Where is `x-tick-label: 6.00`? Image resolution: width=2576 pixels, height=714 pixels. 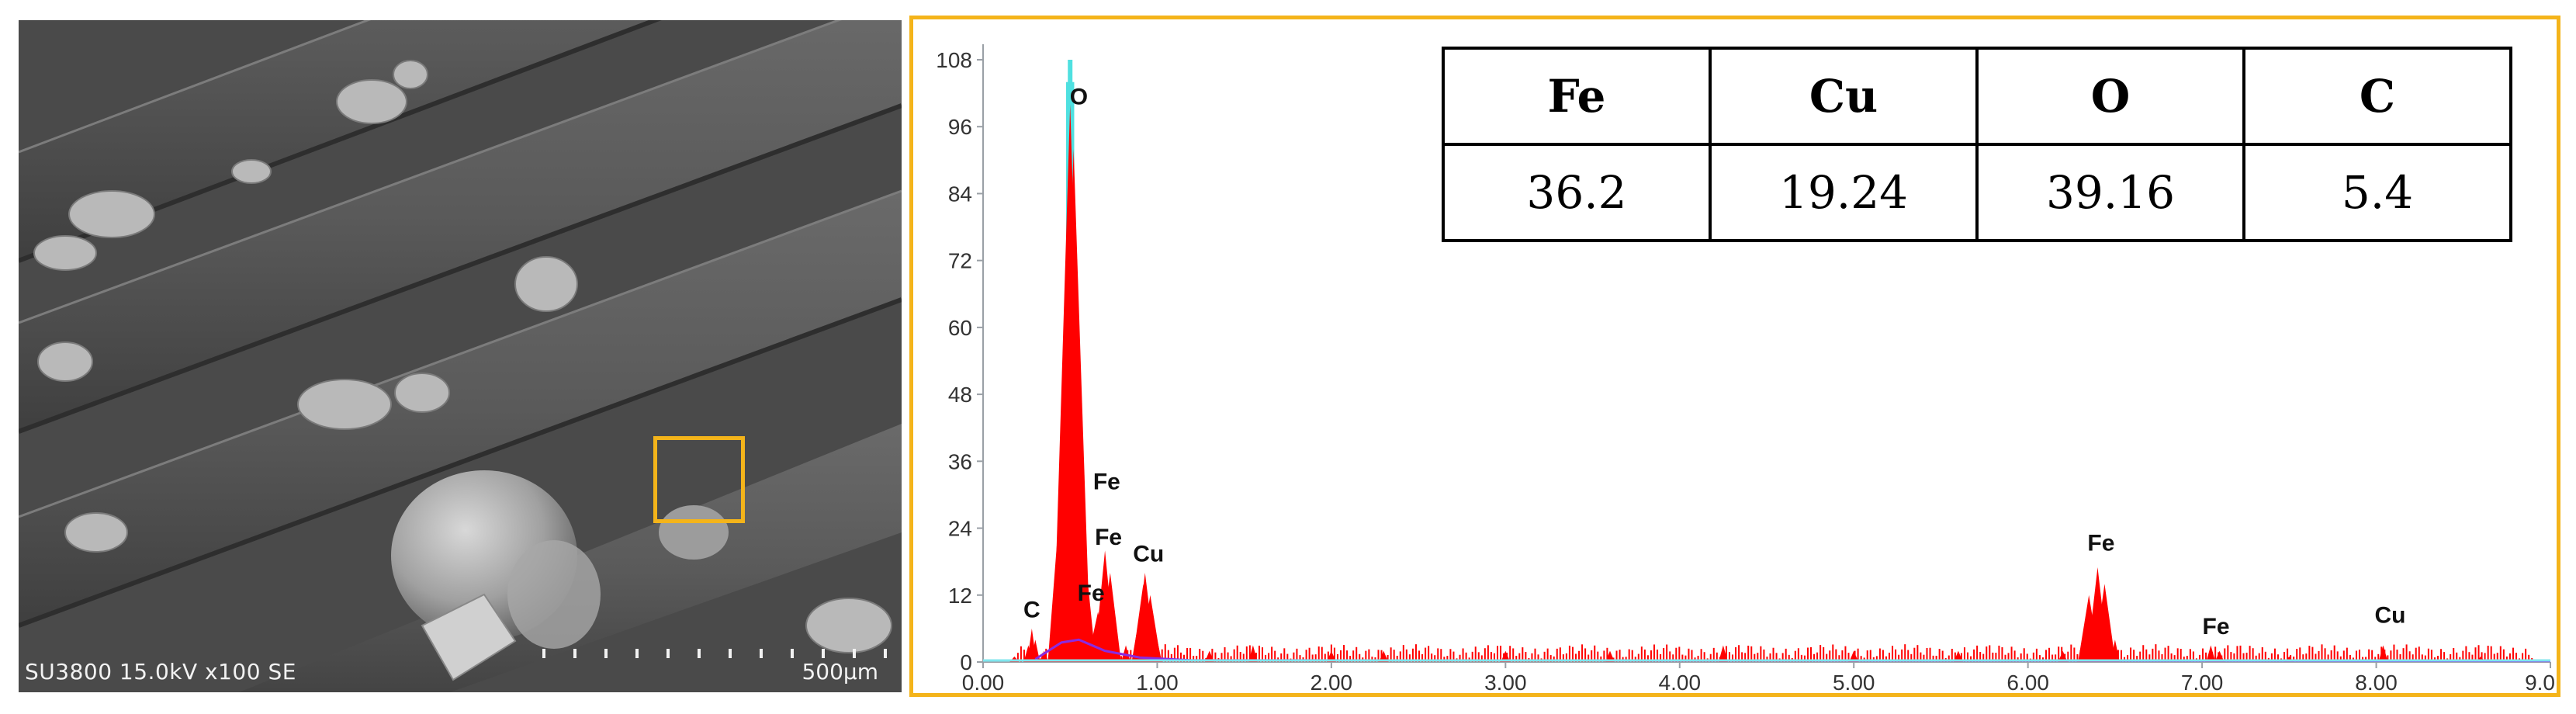
x-tick-label: 6.00 is located at coordinates (2027, 682).